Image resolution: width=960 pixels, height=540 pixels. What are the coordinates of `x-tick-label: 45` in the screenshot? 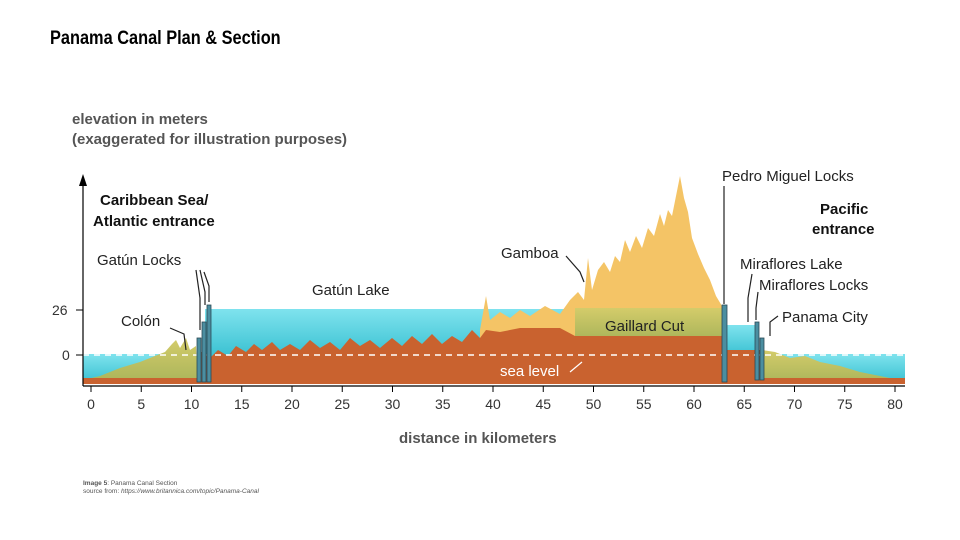 It's located at (543, 404).